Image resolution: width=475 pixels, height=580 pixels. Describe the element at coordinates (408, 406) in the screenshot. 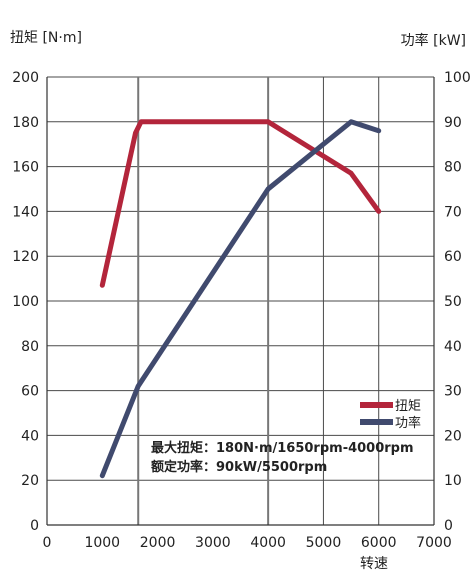

I see `legend-label-torque: 扭矩` at that location.